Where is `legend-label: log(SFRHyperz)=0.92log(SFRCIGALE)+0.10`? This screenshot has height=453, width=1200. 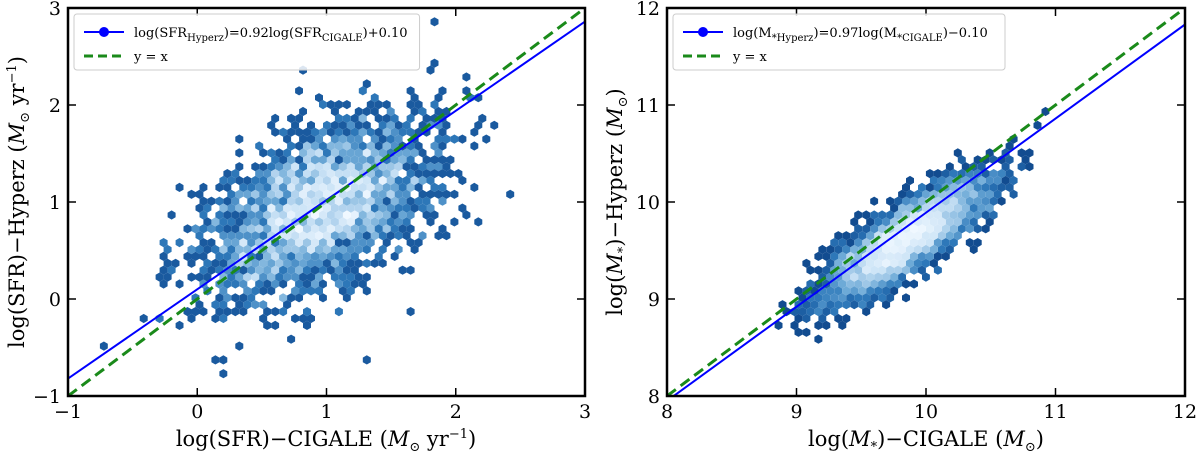
legend-label: log(SFRHyperz)=0.92log(SFRCIGALE)+0.10 is located at coordinates (271, 35).